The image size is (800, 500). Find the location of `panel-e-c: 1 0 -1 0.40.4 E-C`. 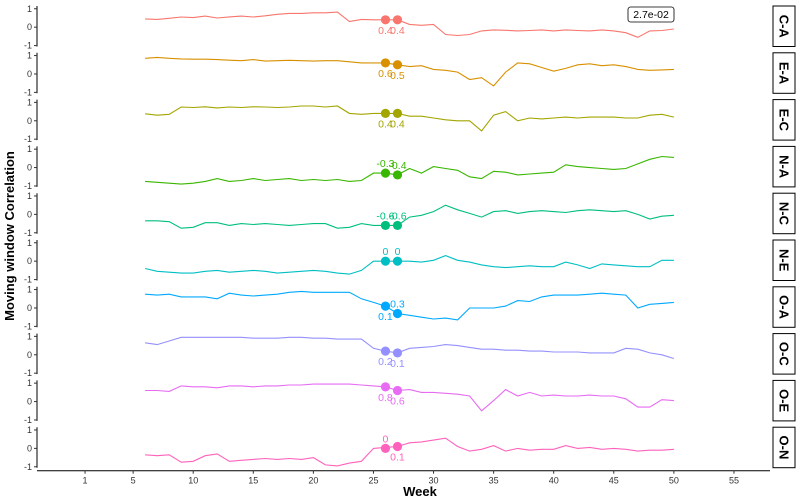

panel-e-c: 1 0 -1 0.40.4 E-C is located at coordinates (410, 120).